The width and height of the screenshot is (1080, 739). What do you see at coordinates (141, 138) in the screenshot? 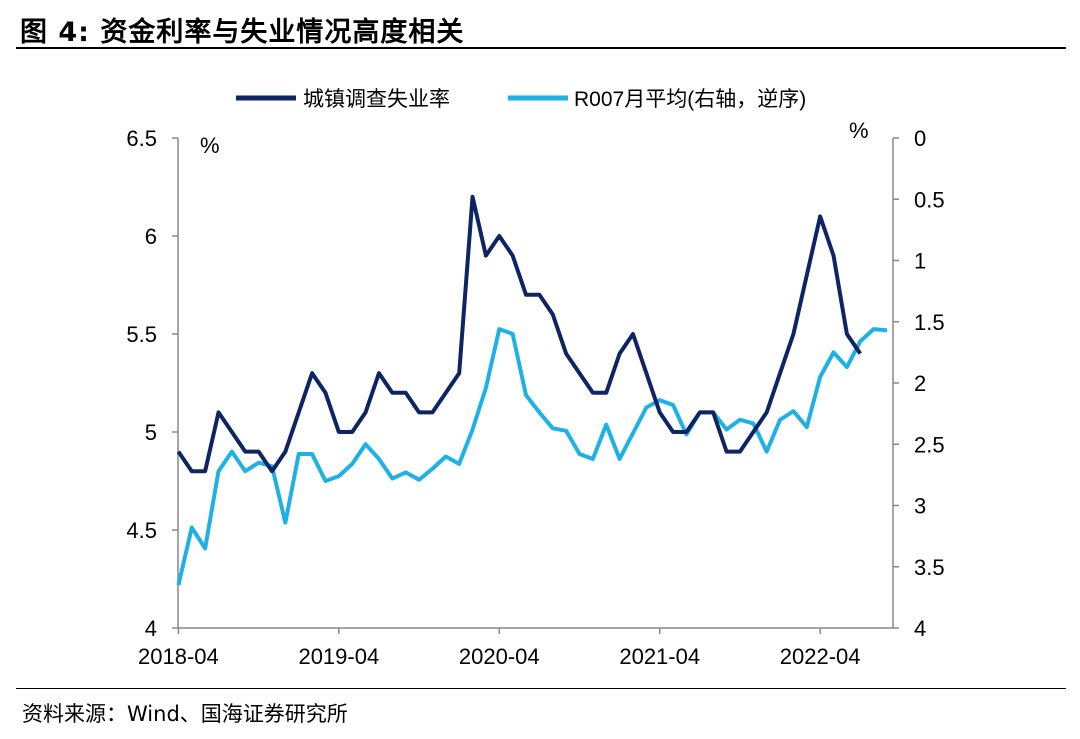
I see `left-tick-label: 6.5` at bounding box center [141, 138].